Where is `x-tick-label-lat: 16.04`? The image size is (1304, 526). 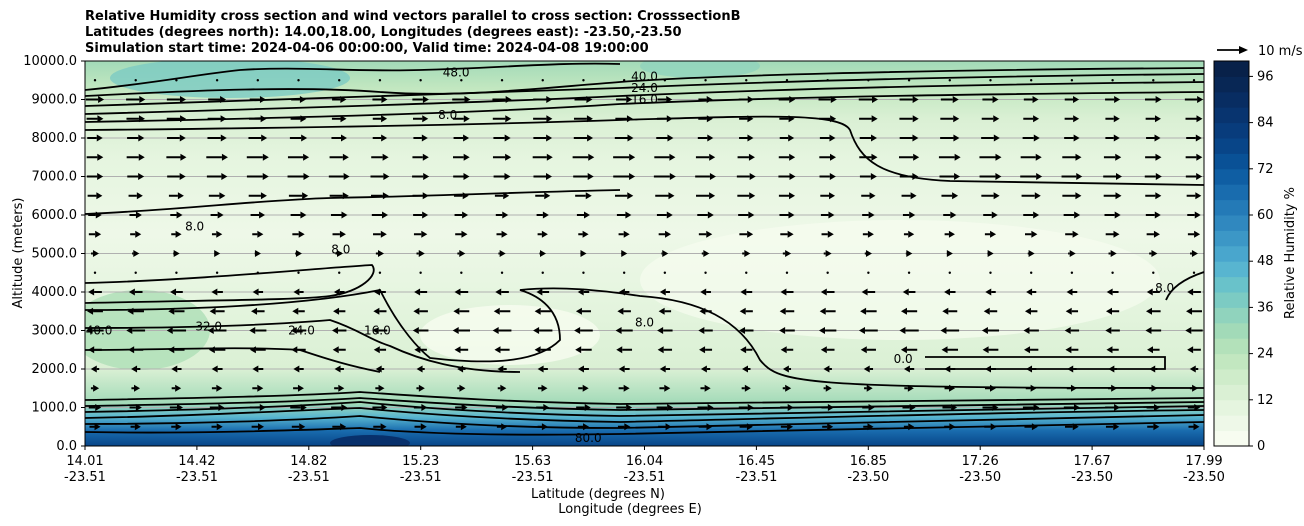
x-tick-label-lat: 16.04 is located at coordinates (644, 461).